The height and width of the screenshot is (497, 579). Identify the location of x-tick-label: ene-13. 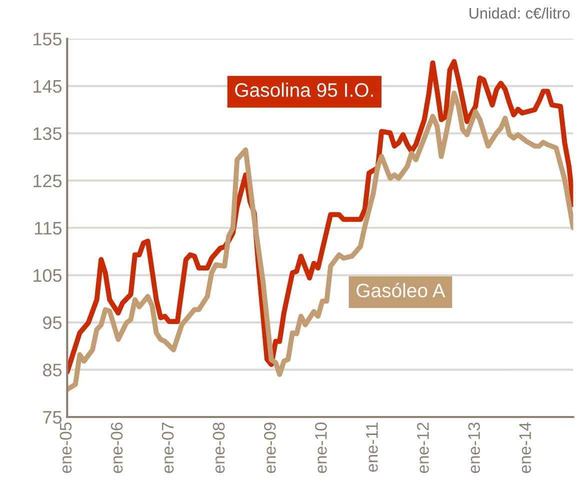
(474, 448).